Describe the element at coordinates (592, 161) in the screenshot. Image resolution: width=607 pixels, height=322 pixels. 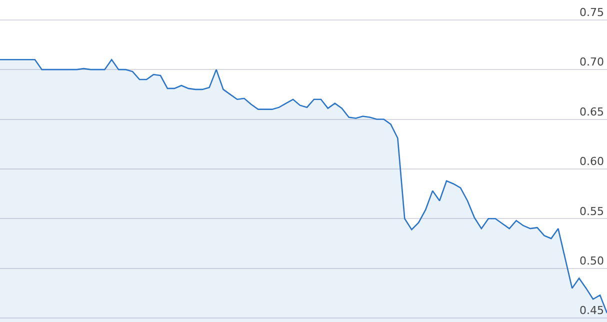
I see `y-tick-label: 0.60` at that location.